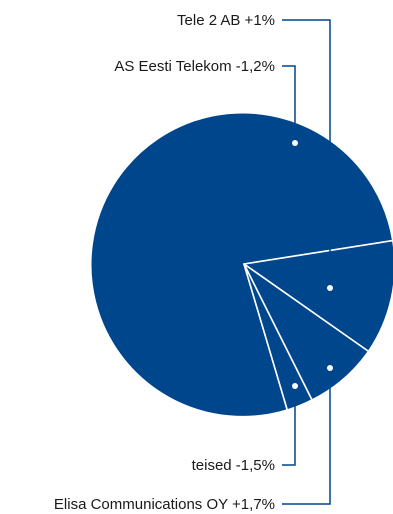 The height and width of the screenshot is (514, 393). What do you see at coordinates (289, 426) in the screenshot?
I see `leader-line-teised` at bounding box center [289, 426].